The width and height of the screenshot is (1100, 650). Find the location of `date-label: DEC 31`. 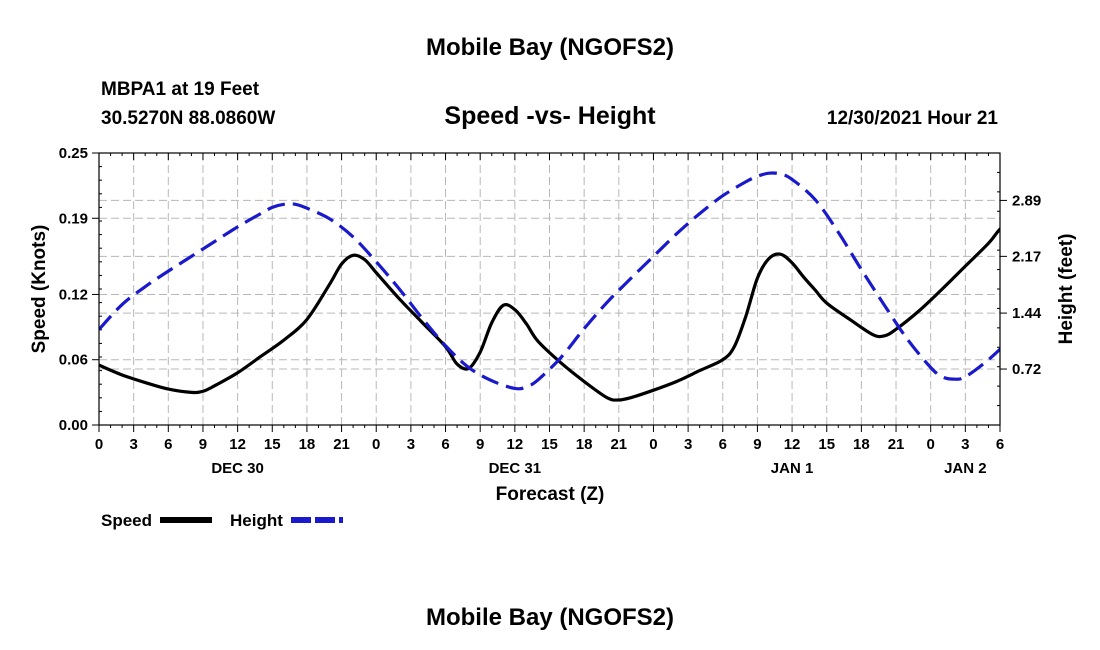

date-label: DEC 31 is located at coordinates (515, 468).